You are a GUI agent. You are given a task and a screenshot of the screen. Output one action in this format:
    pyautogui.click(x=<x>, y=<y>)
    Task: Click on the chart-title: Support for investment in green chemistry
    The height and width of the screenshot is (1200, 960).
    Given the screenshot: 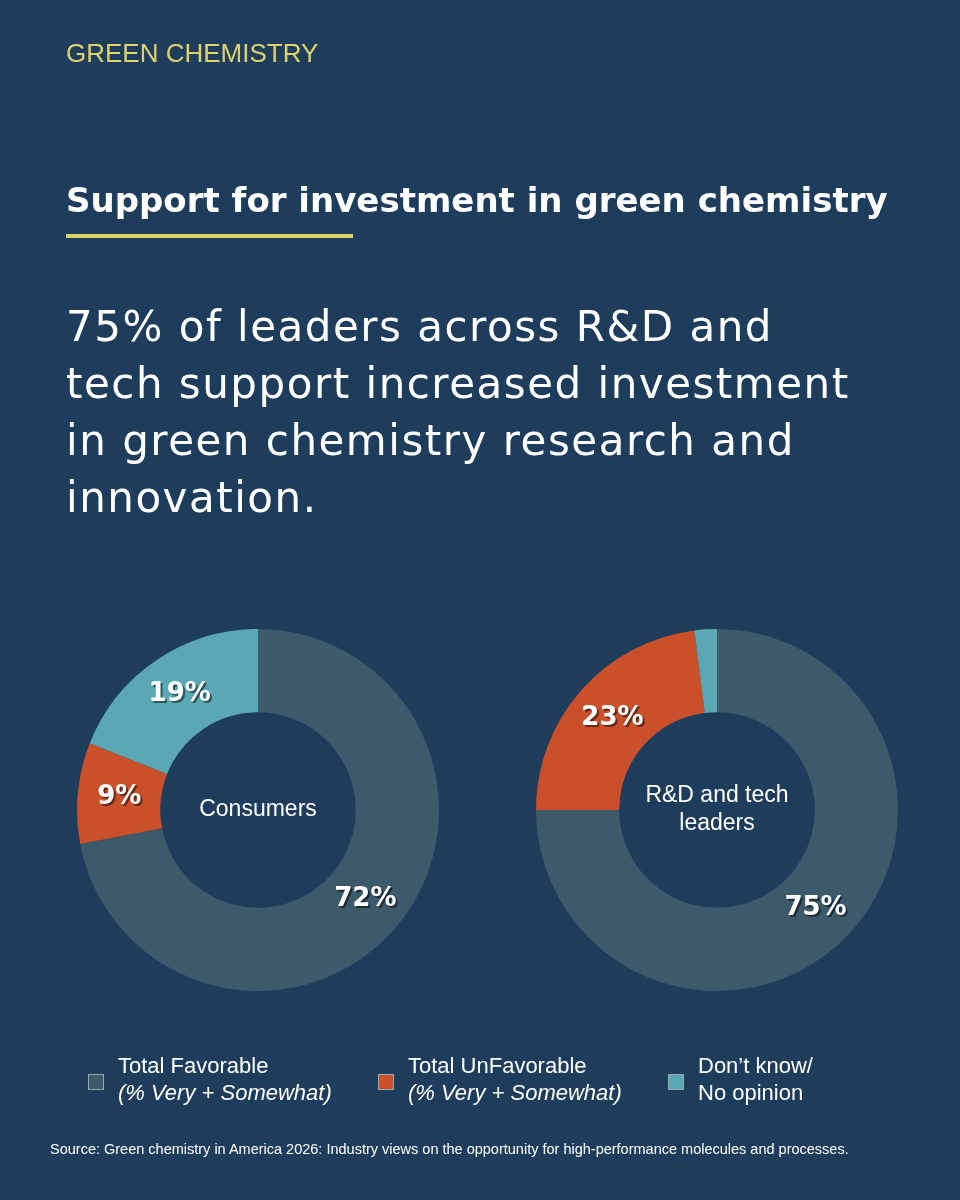 What is the action you would take?
    pyautogui.click(x=477, y=200)
    